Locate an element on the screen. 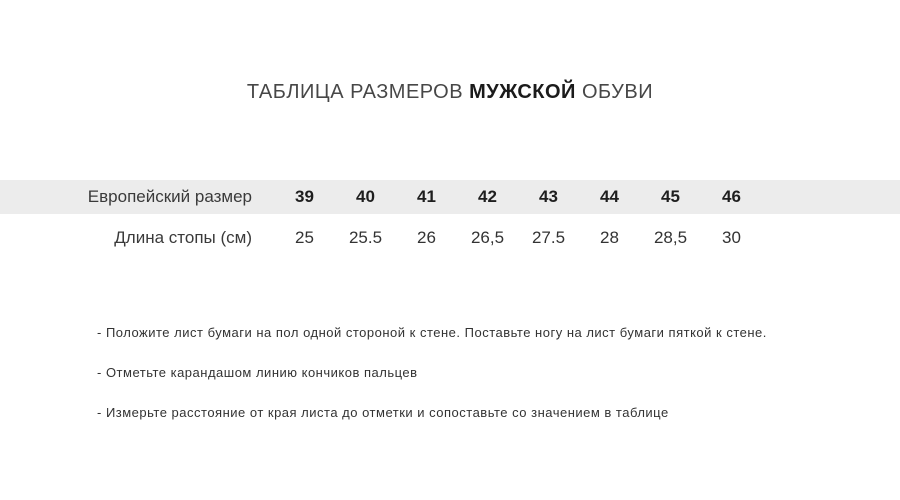 Image resolution: width=900 pixels, height=500 pixels. foot-length-row-label: Длина стопы (см) is located at coordinates (137, 238).